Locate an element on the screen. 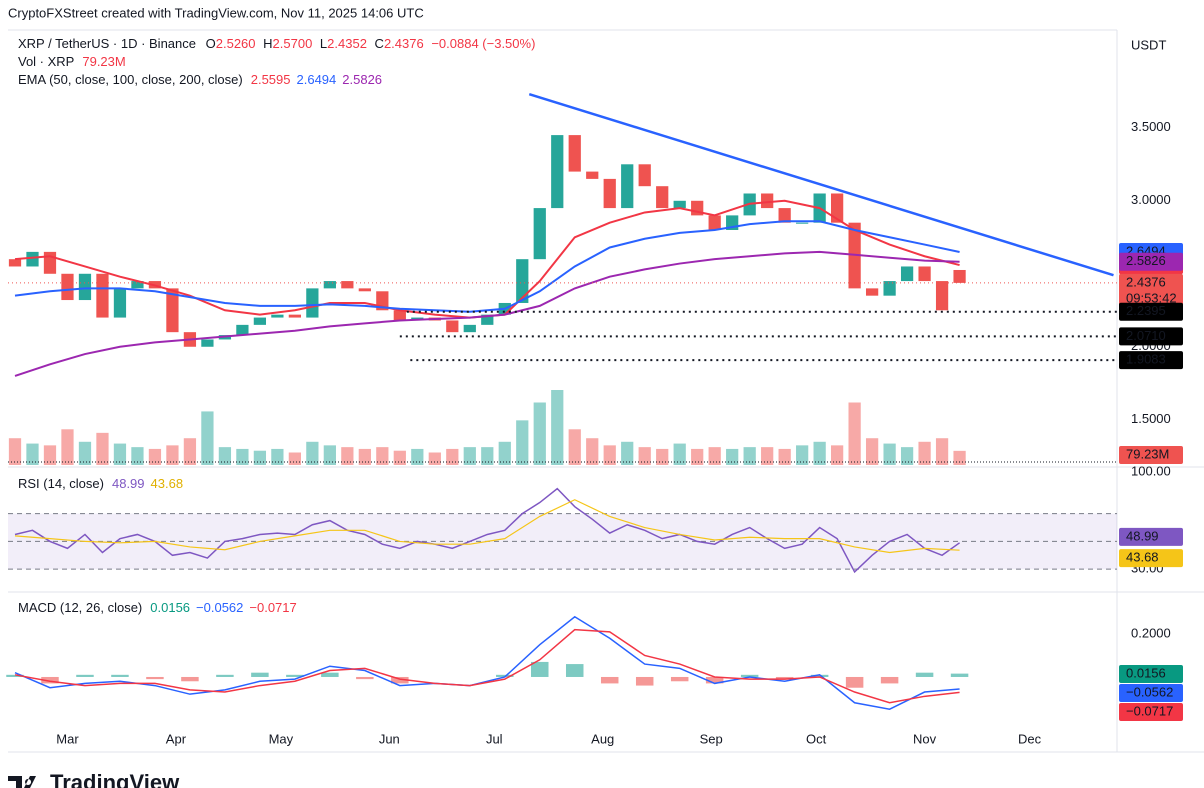  ohlc-value: 2.5260 is located at coordinates (236, 43).